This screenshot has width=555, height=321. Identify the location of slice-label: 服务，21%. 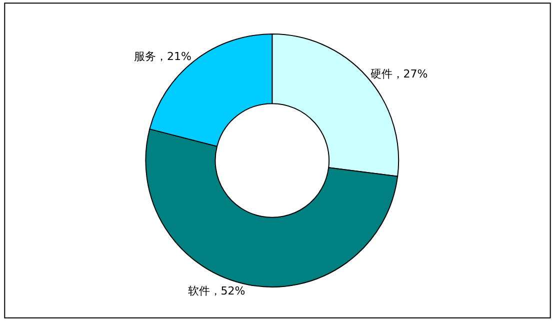
(163, 57).